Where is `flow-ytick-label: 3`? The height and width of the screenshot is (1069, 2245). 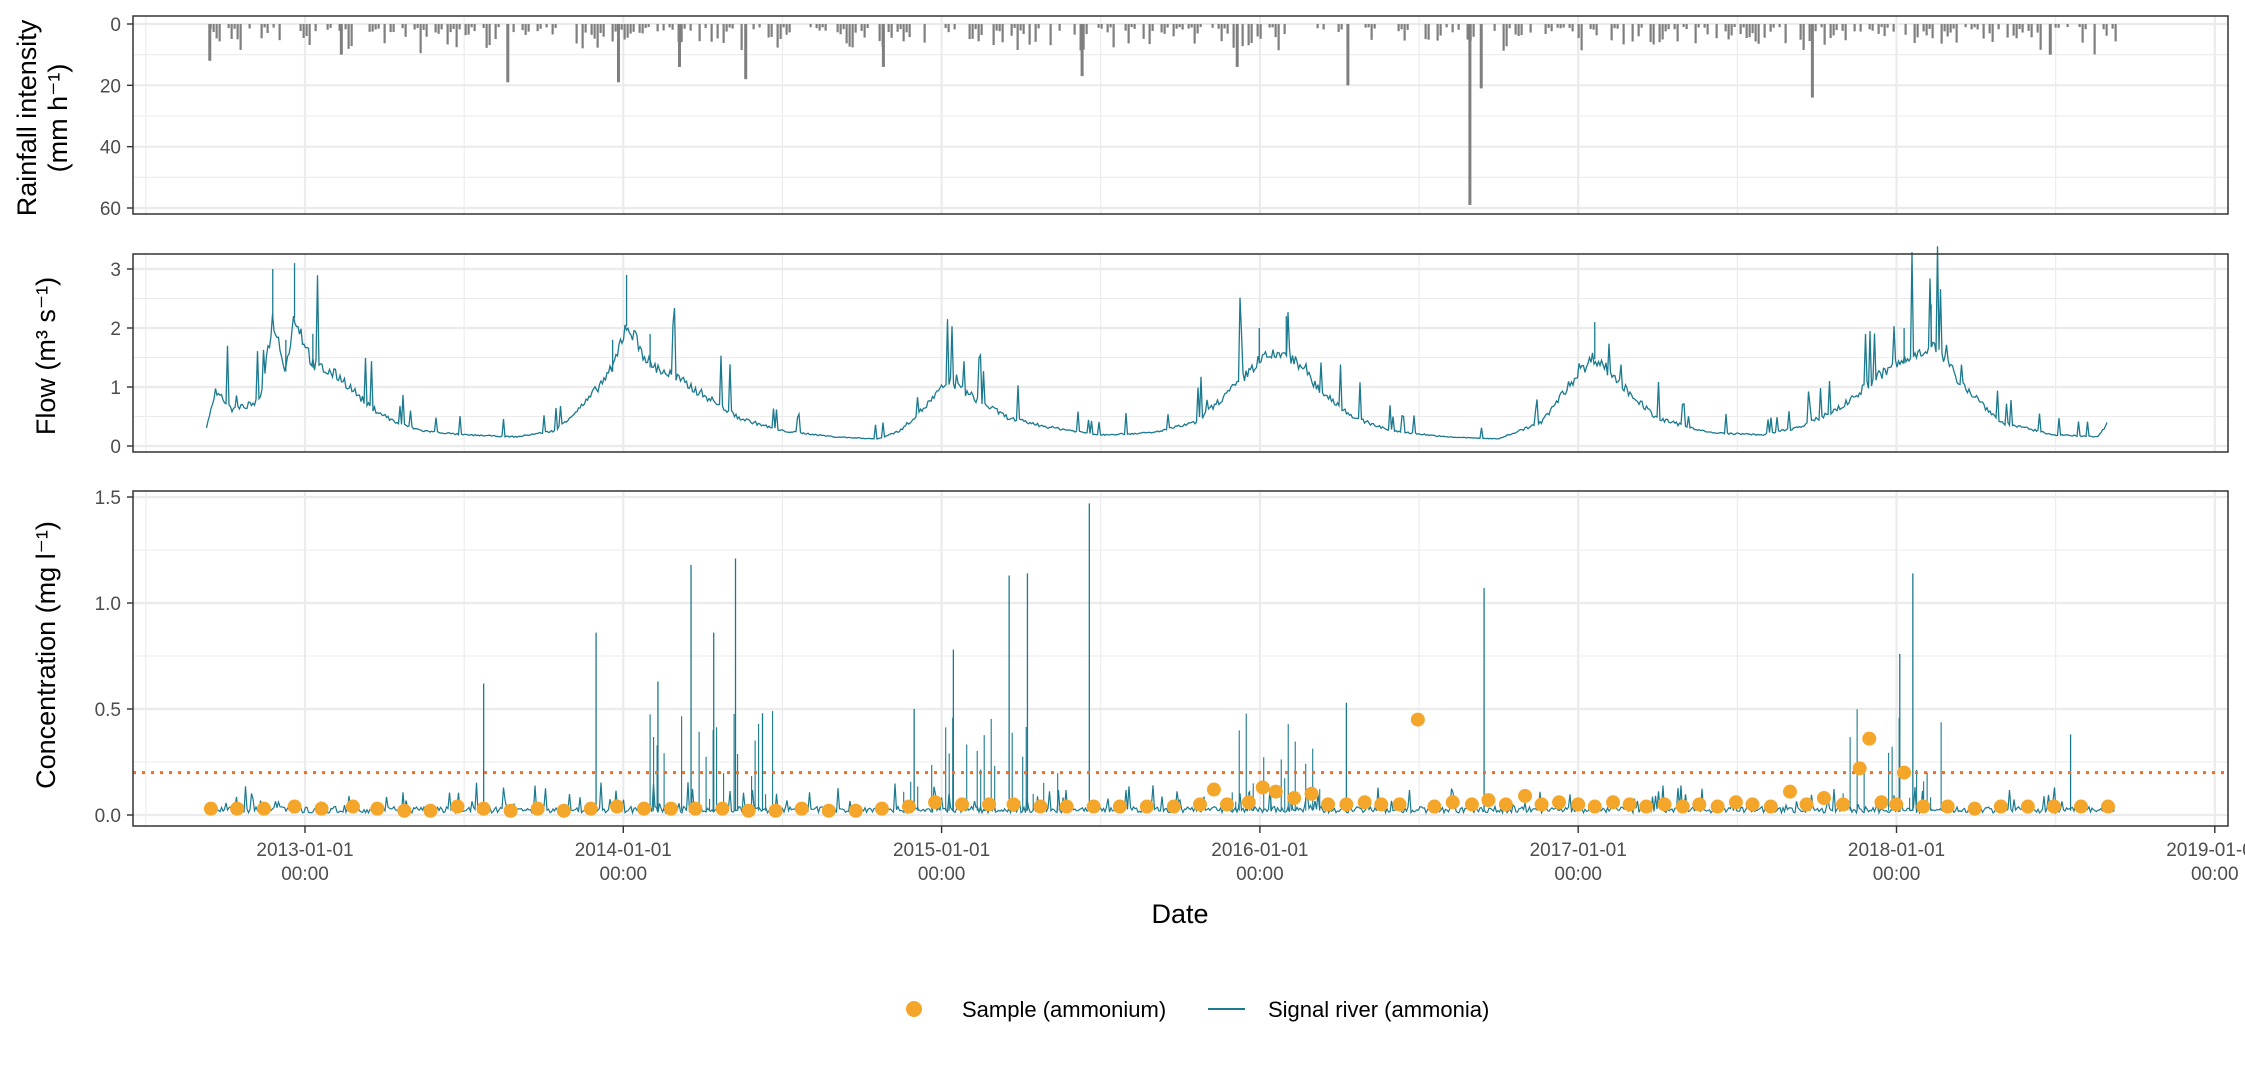 flow-ytick-label: 3 is located at coordinates (115, 270).